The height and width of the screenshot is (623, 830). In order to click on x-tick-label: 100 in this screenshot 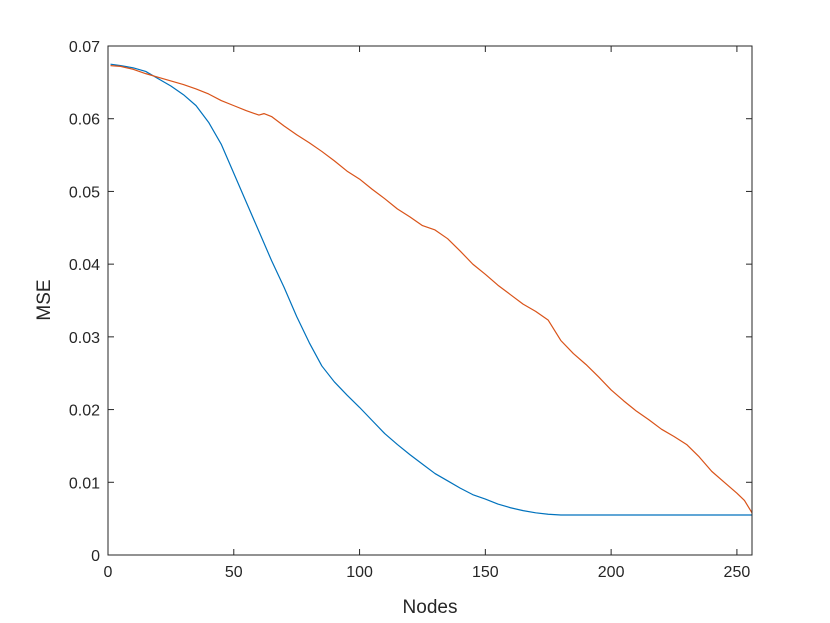, I will do `click(359, 572)`.